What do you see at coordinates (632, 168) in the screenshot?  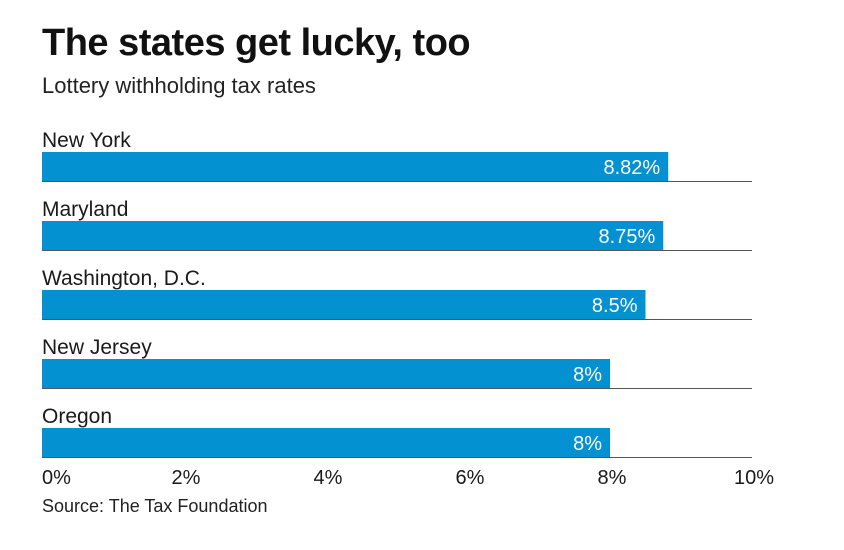 I see `bar-value-label: 8.82%` at bounding box center [632, 168].